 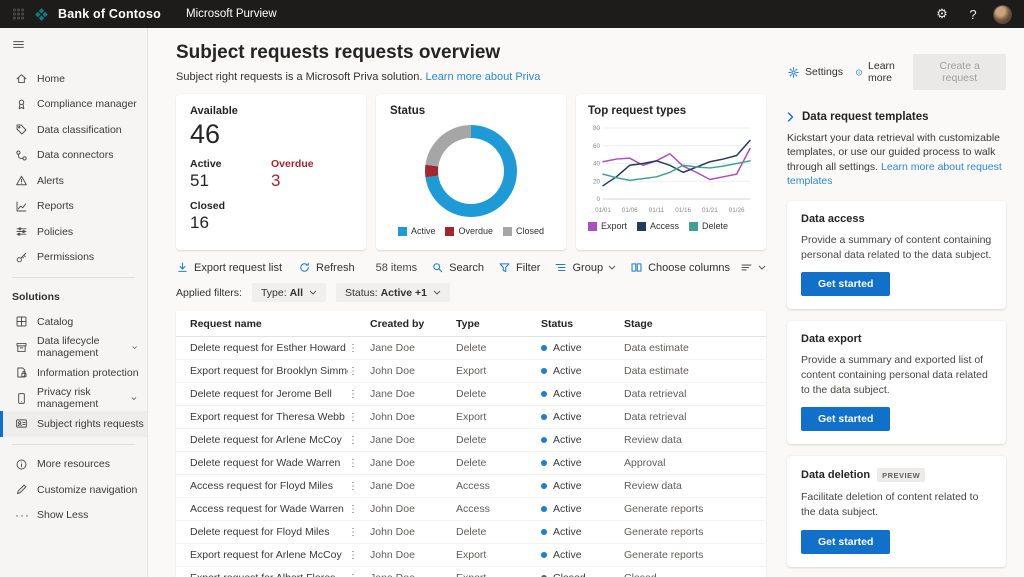 I want to click on user-avatar, so click(x=1002, y=14).